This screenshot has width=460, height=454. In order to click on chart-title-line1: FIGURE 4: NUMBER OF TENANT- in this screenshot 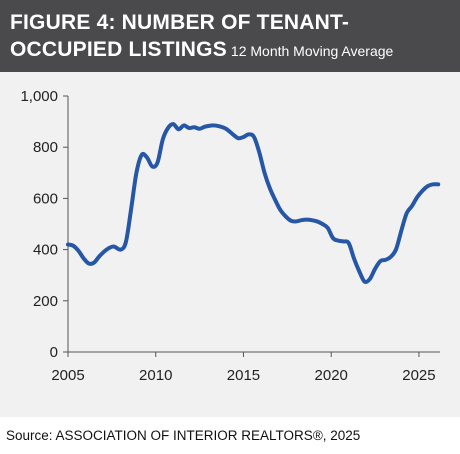, I will do `click(180, 22)`.